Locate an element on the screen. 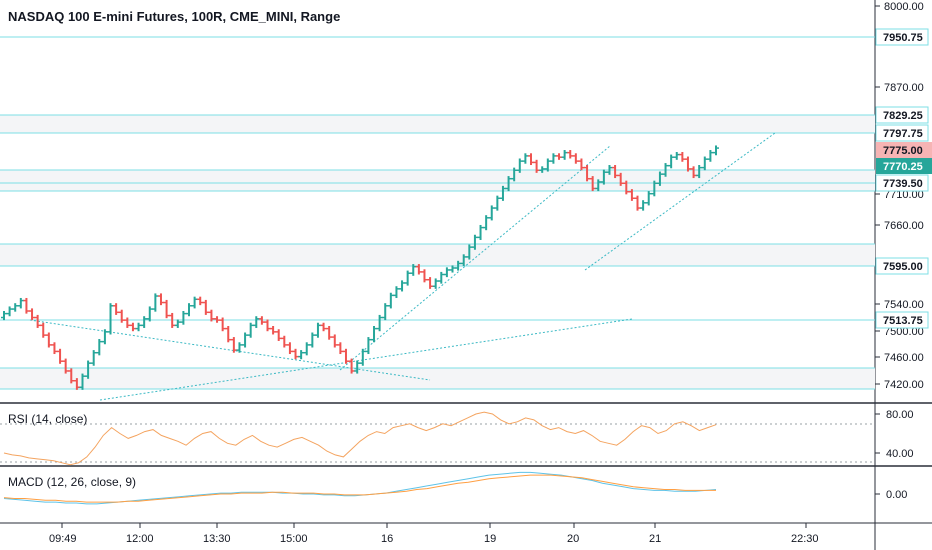  level-label-0: 7950.75 is located at coordinates (903, 38).